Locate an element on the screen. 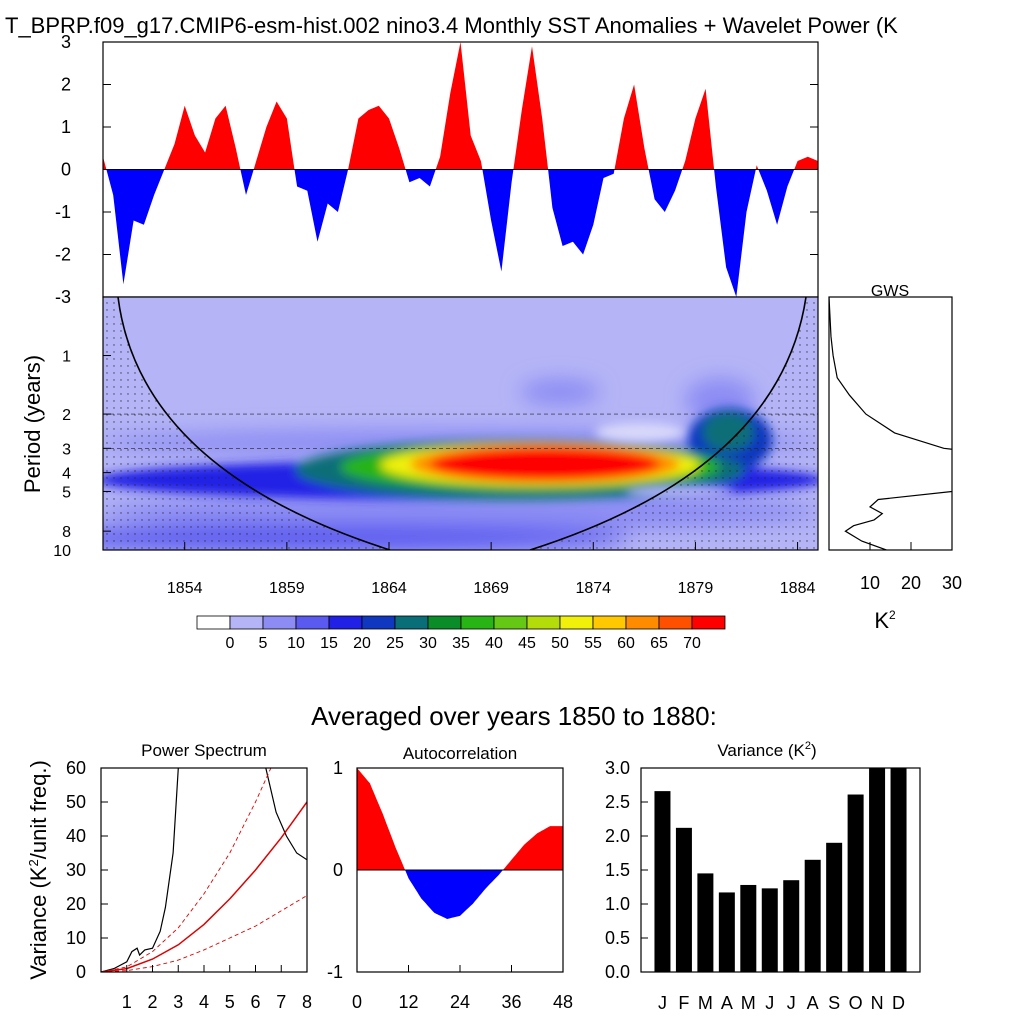 This screenshot has height=1024, width=1024. sst-y-tick-label: -3 is located at coordinates (63, 297).